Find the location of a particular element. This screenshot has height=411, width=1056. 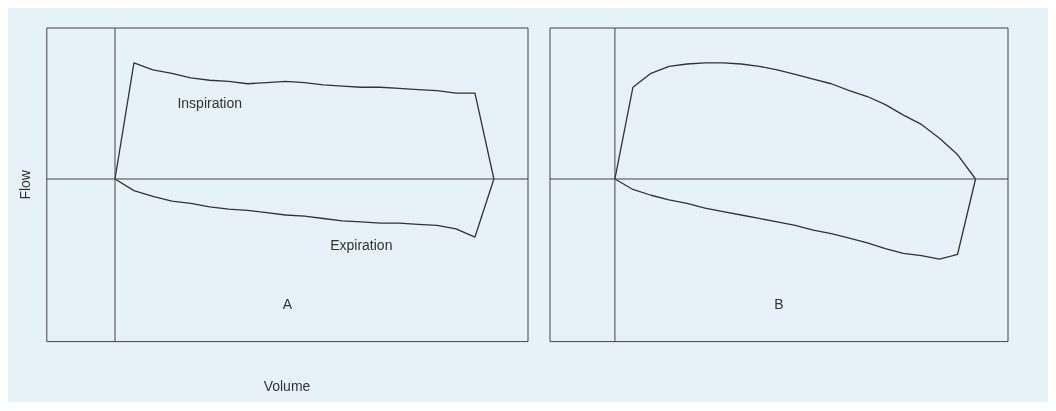

text: B is located at coordinates (779, 304).